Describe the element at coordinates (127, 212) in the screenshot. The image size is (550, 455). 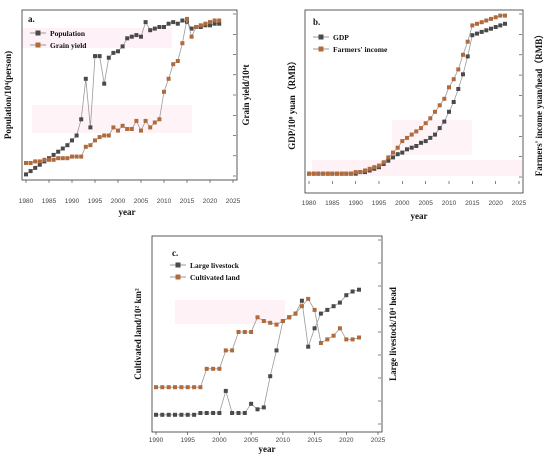
I see `panel-a-xlabel: year` at that location.